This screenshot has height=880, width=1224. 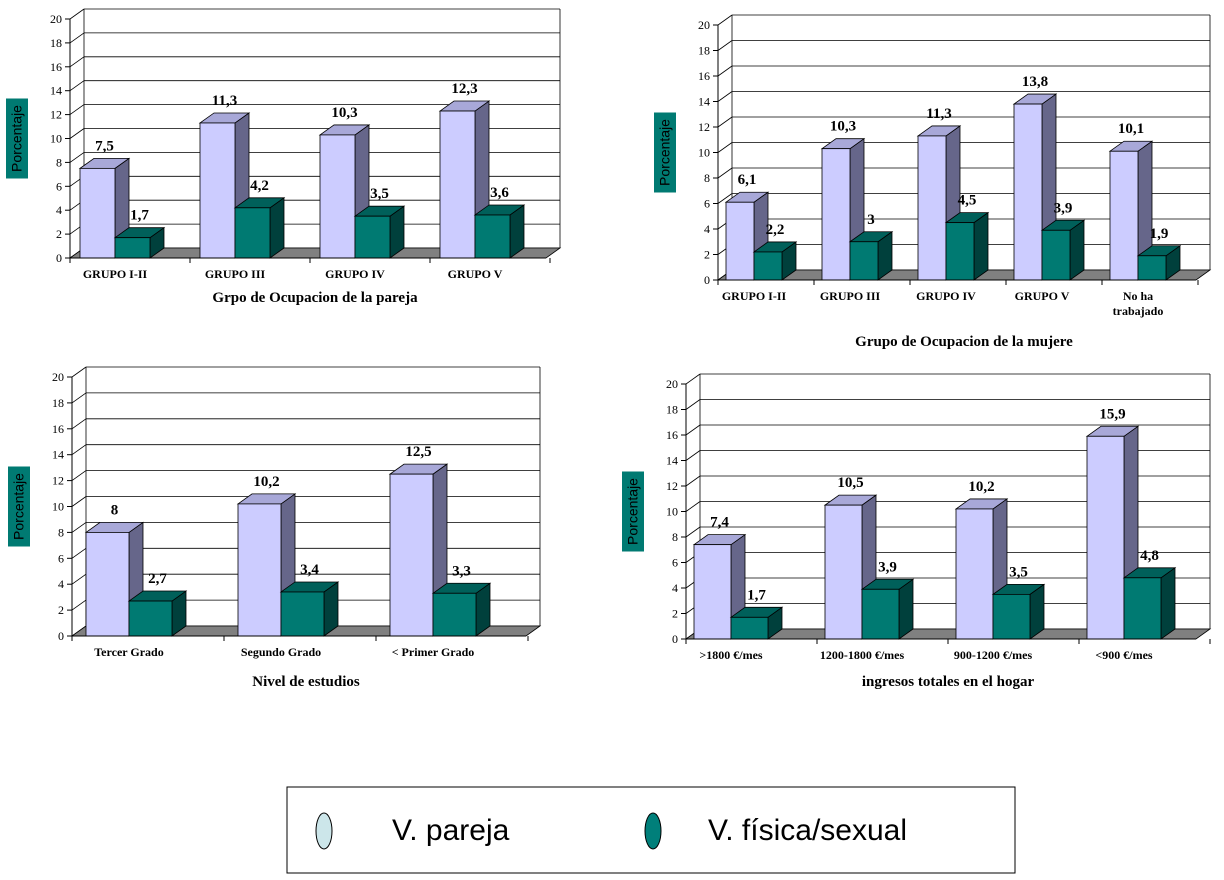 I want to click on data-label: 11,3, so click(x=938, y=114).